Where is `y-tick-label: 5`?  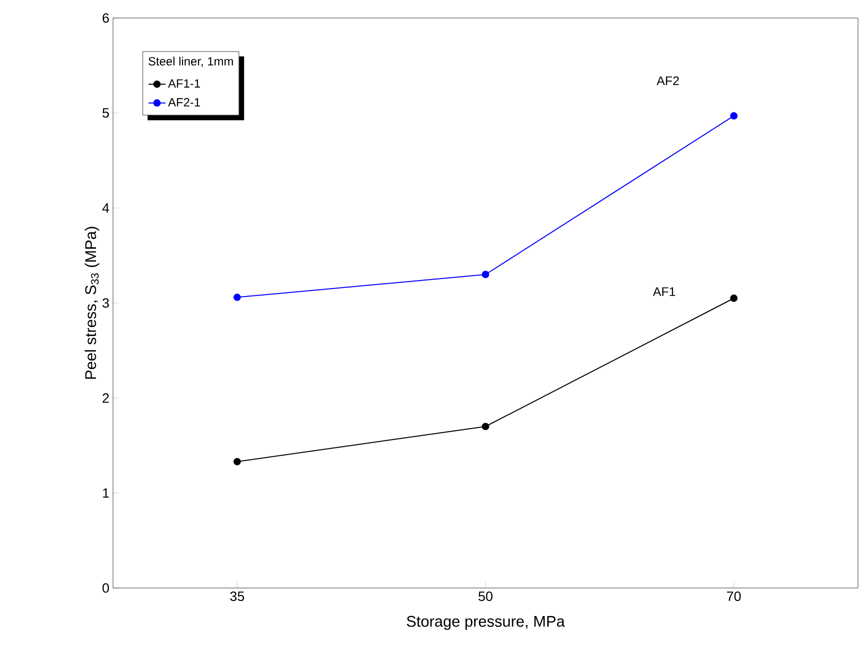 y-tick-label: 5 is located at coordinates (105, 113).